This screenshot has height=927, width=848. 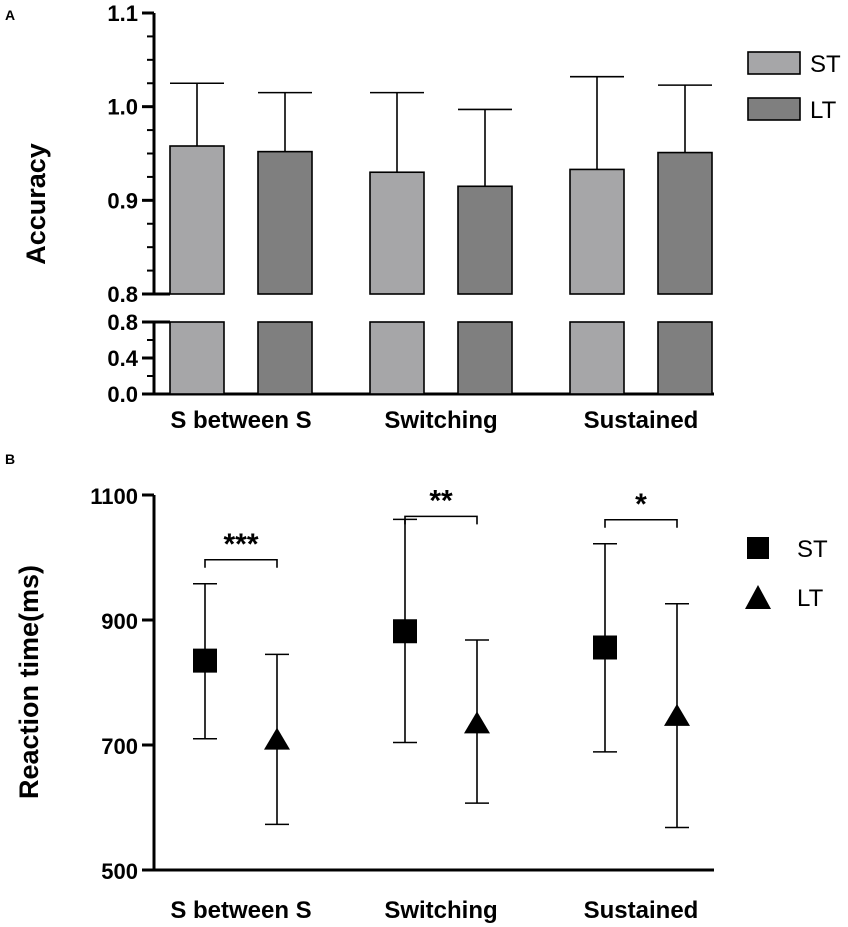 What do you see at coordinates (122, 13) in the screenshot?
I see `upper-y-tick-label: 1.1` at bounding box center [122, 13].